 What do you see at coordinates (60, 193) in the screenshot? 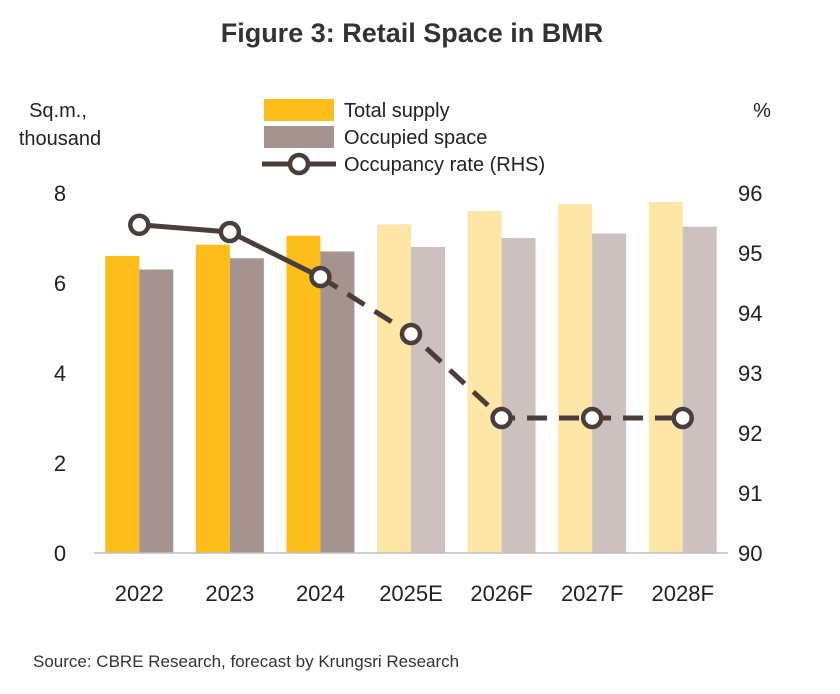
I see `left-tick-label: 8` at bounding box center [60, 193].